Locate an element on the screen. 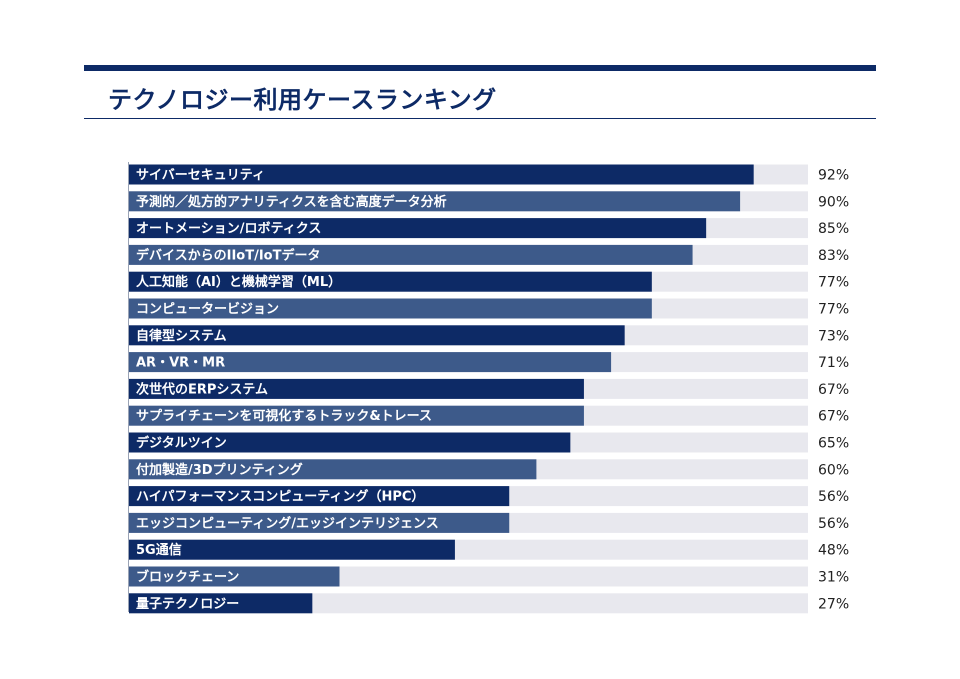  top-rule is located at coordinates (480, 68).